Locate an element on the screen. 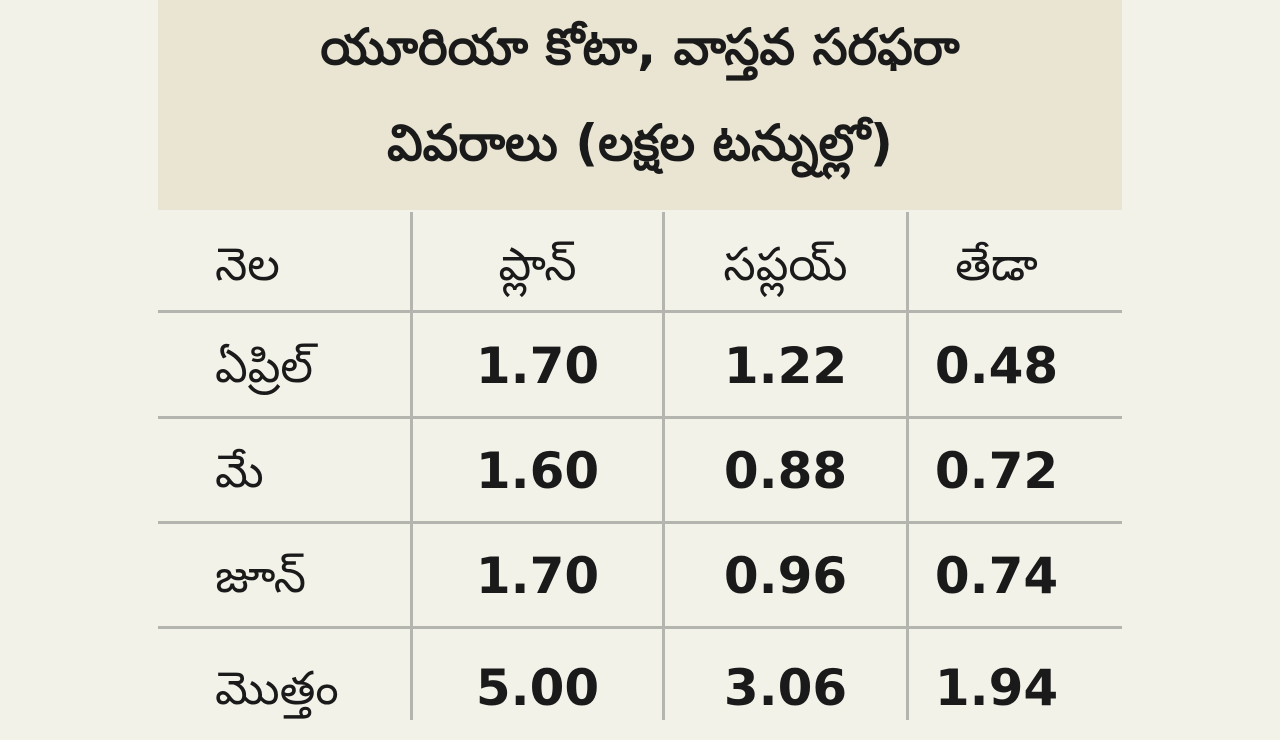  table-cell: 0.48 is located at coordinates (996, 366).